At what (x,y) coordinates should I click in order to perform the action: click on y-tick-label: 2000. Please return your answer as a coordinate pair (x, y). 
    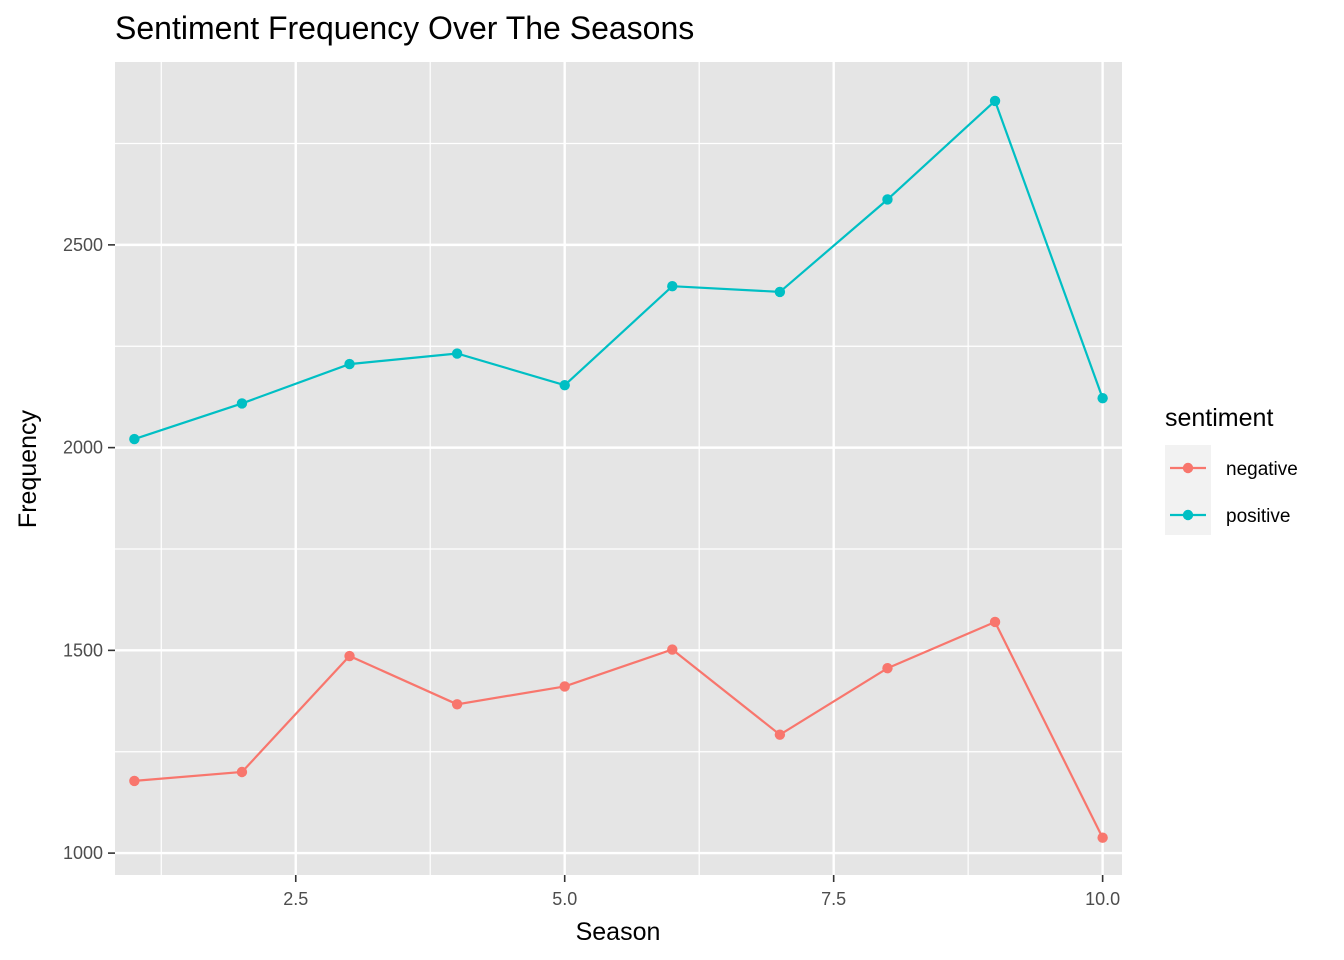
    Looking at the image, I should click on (83, 448).